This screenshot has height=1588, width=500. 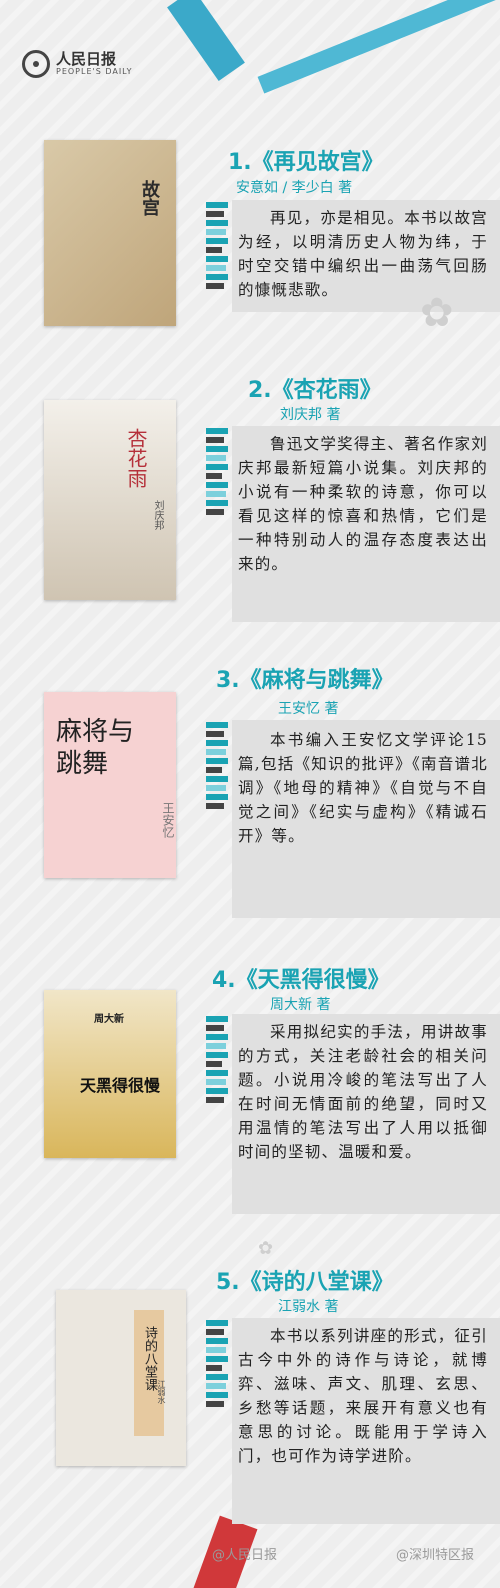 I want to click on book-author-2: 刘庆邦 著, so click(x=310, y=415).